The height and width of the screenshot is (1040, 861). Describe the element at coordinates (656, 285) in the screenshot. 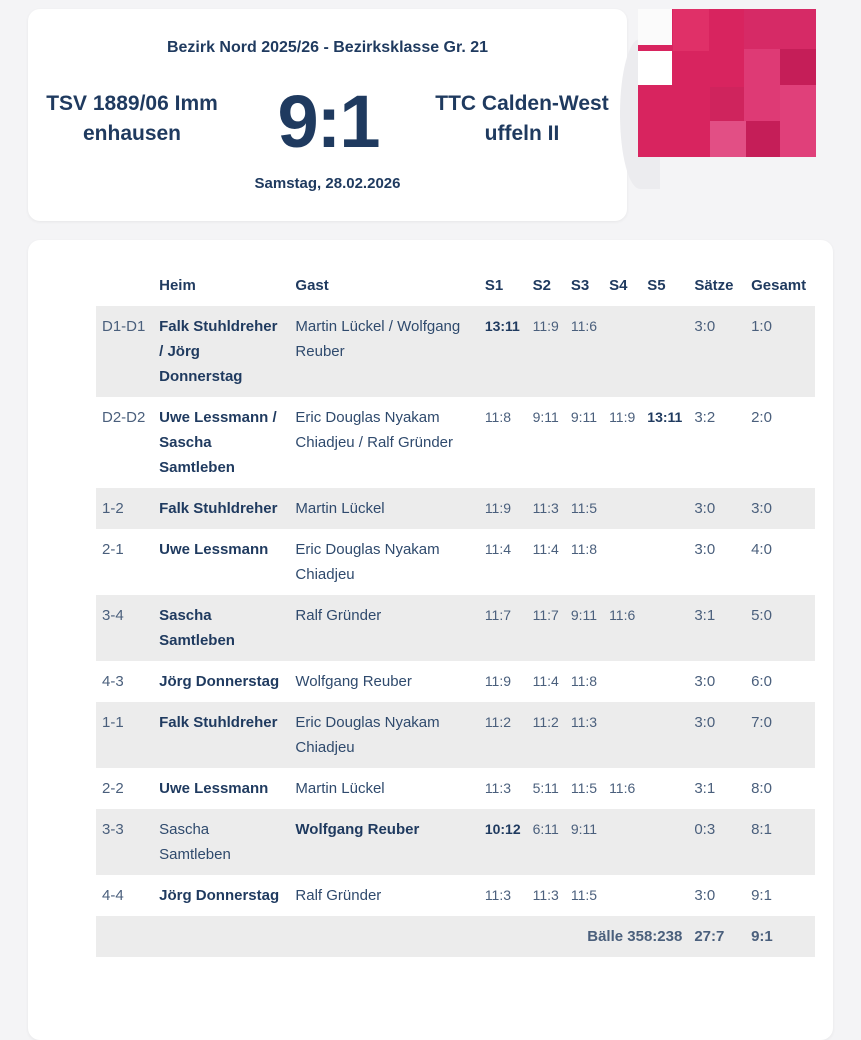

I see `header-s5: S5` at that location.